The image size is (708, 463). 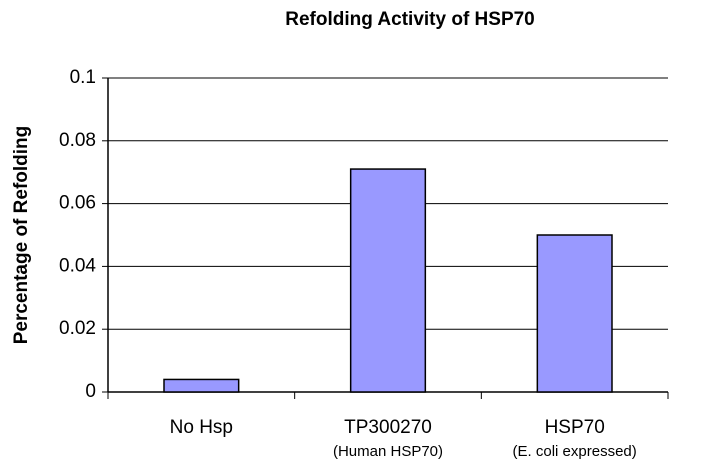 I want to click on y-tick-label: 0.06, so click(x=77, y=203).